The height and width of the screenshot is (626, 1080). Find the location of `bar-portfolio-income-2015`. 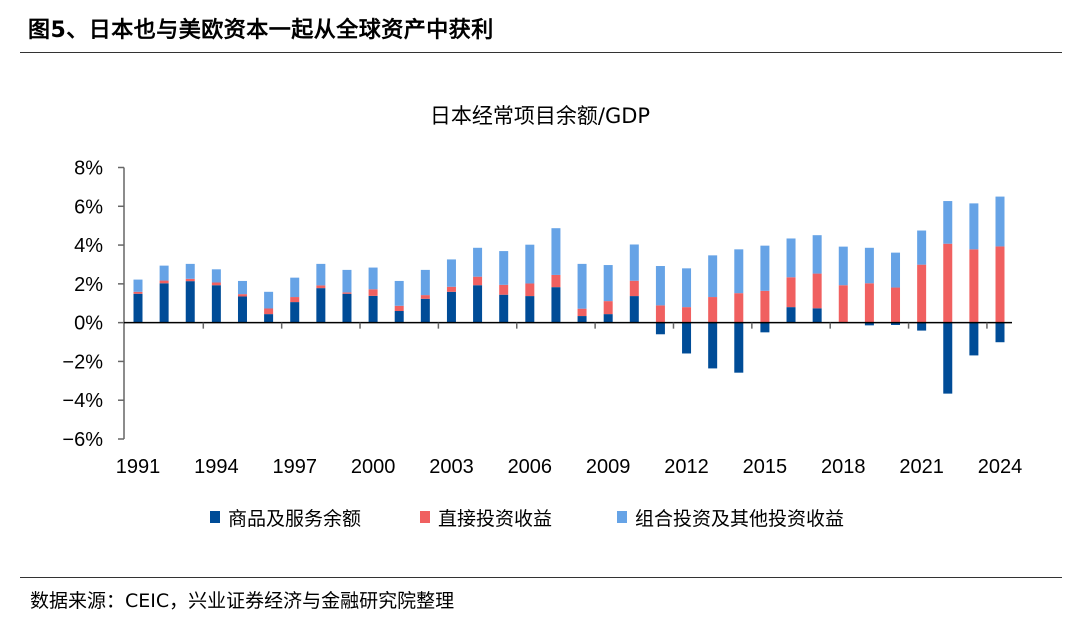

bar-portfolio-income-2015 is located at coordinates (765, 268).